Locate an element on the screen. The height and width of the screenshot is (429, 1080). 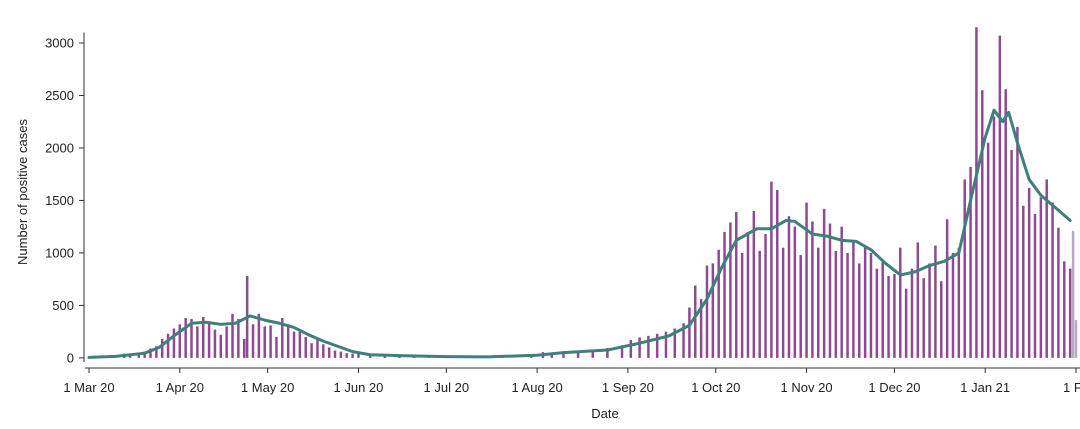
x-tick-label-1: 1 Apr 20 is located at coordinates (180, 387).